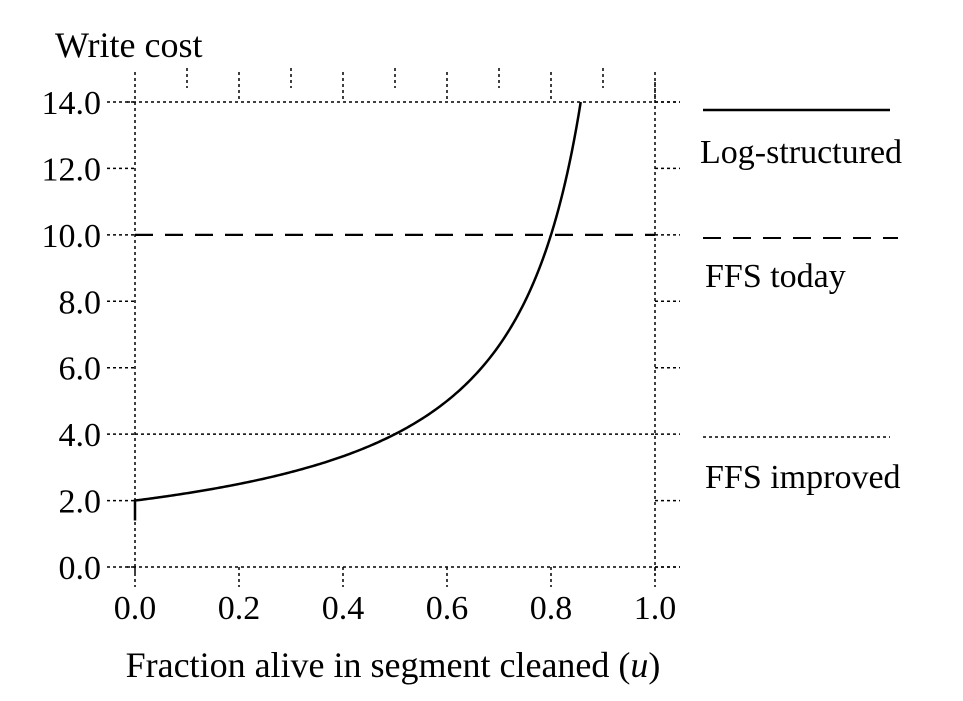  I want to click on legend-label-ffs-improved: FFS improved, so click(803, 477).